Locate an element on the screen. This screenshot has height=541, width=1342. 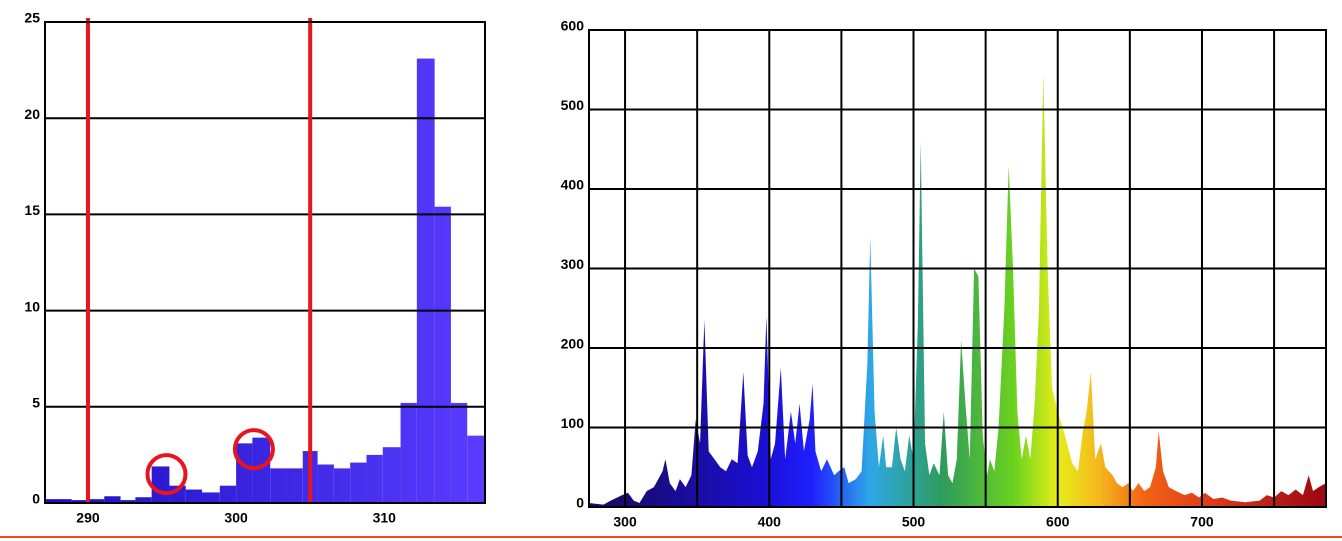
y-tick-label: 400 is located at coordinates (573, 185).